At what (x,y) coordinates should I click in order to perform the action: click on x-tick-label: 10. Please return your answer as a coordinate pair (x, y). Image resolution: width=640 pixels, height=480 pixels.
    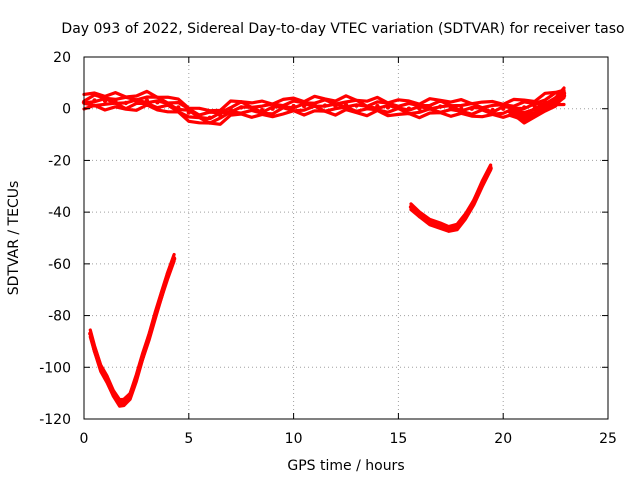
    Looking at the image, I should click on (294, 439).